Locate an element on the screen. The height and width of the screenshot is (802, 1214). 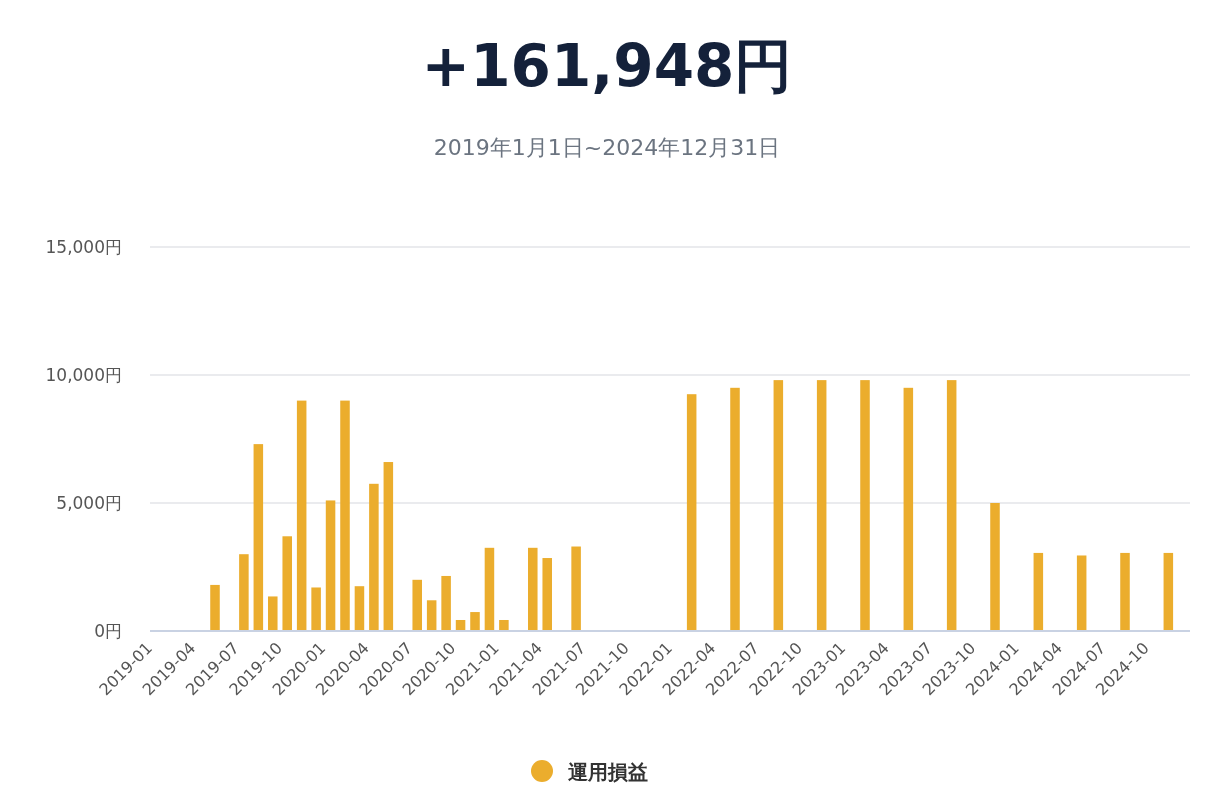
chart-subtitle: 2019年1月1日~2024年12月31日 is located at coordinates (607, 147).